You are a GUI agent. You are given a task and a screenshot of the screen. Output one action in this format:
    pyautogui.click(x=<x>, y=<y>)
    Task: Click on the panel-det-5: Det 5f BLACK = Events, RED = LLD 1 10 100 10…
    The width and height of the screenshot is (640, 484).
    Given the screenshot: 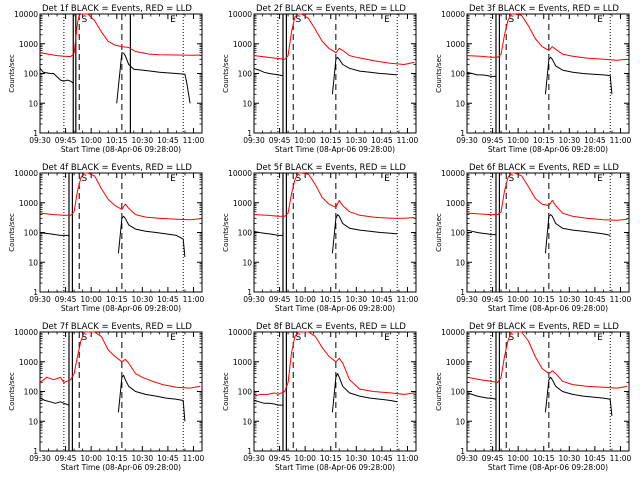 What is the action you would take?
    pyautogui.click(x=320, y=238)
    